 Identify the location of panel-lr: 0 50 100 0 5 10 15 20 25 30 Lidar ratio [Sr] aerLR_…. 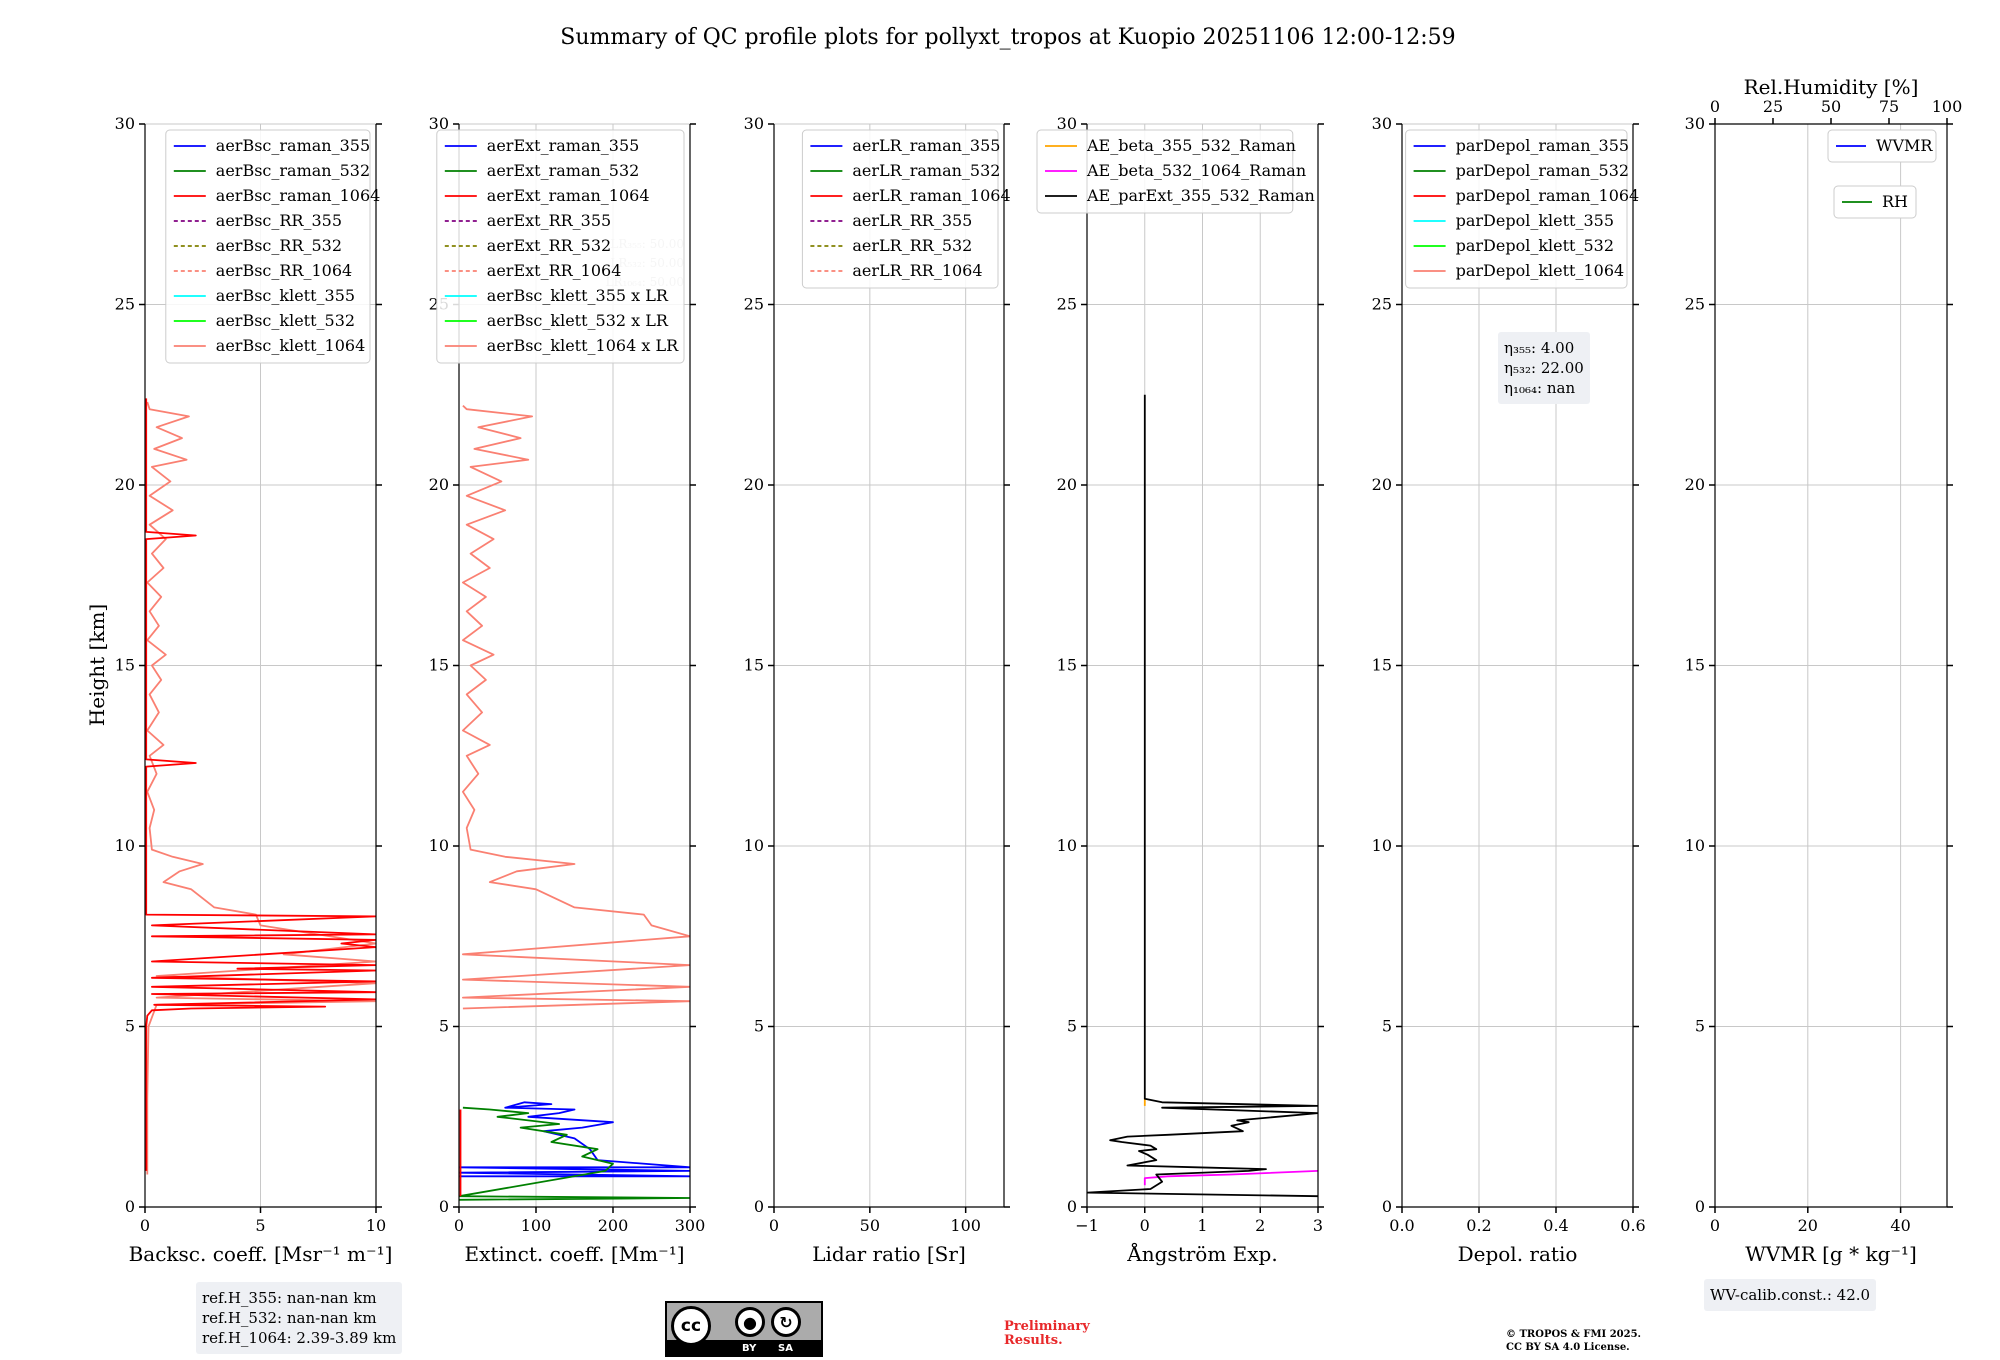
(877, 690).